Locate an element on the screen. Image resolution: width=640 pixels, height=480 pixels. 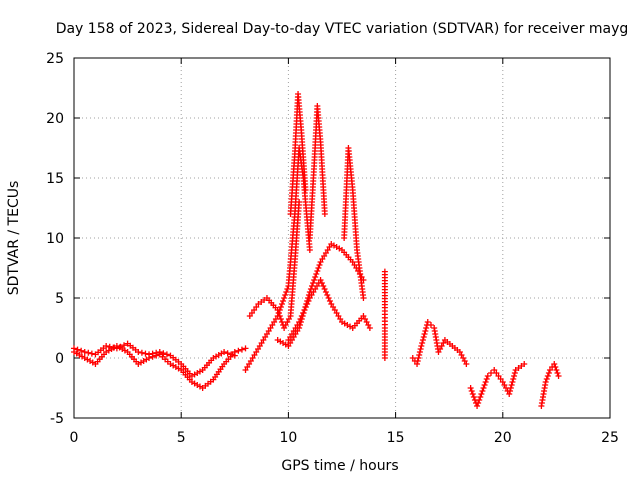
x-tick-label: 25 is located at coordinates (610, 438).